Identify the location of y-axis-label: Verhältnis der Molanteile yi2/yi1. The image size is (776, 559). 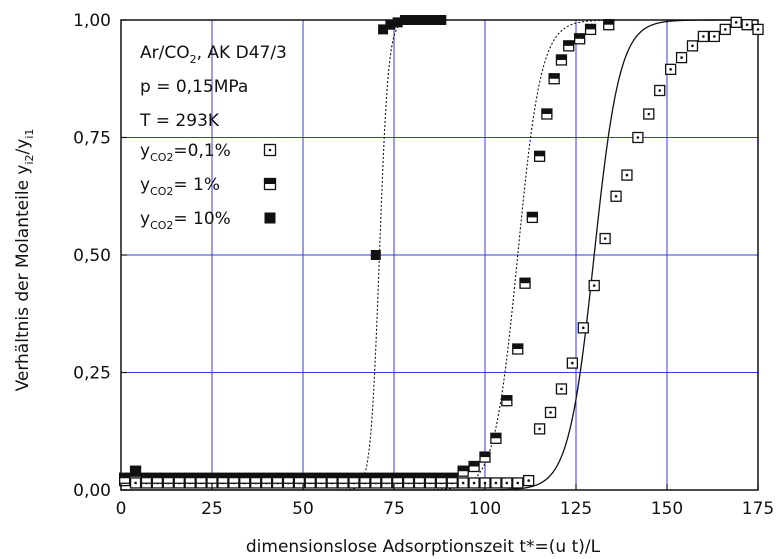
(24, 260).